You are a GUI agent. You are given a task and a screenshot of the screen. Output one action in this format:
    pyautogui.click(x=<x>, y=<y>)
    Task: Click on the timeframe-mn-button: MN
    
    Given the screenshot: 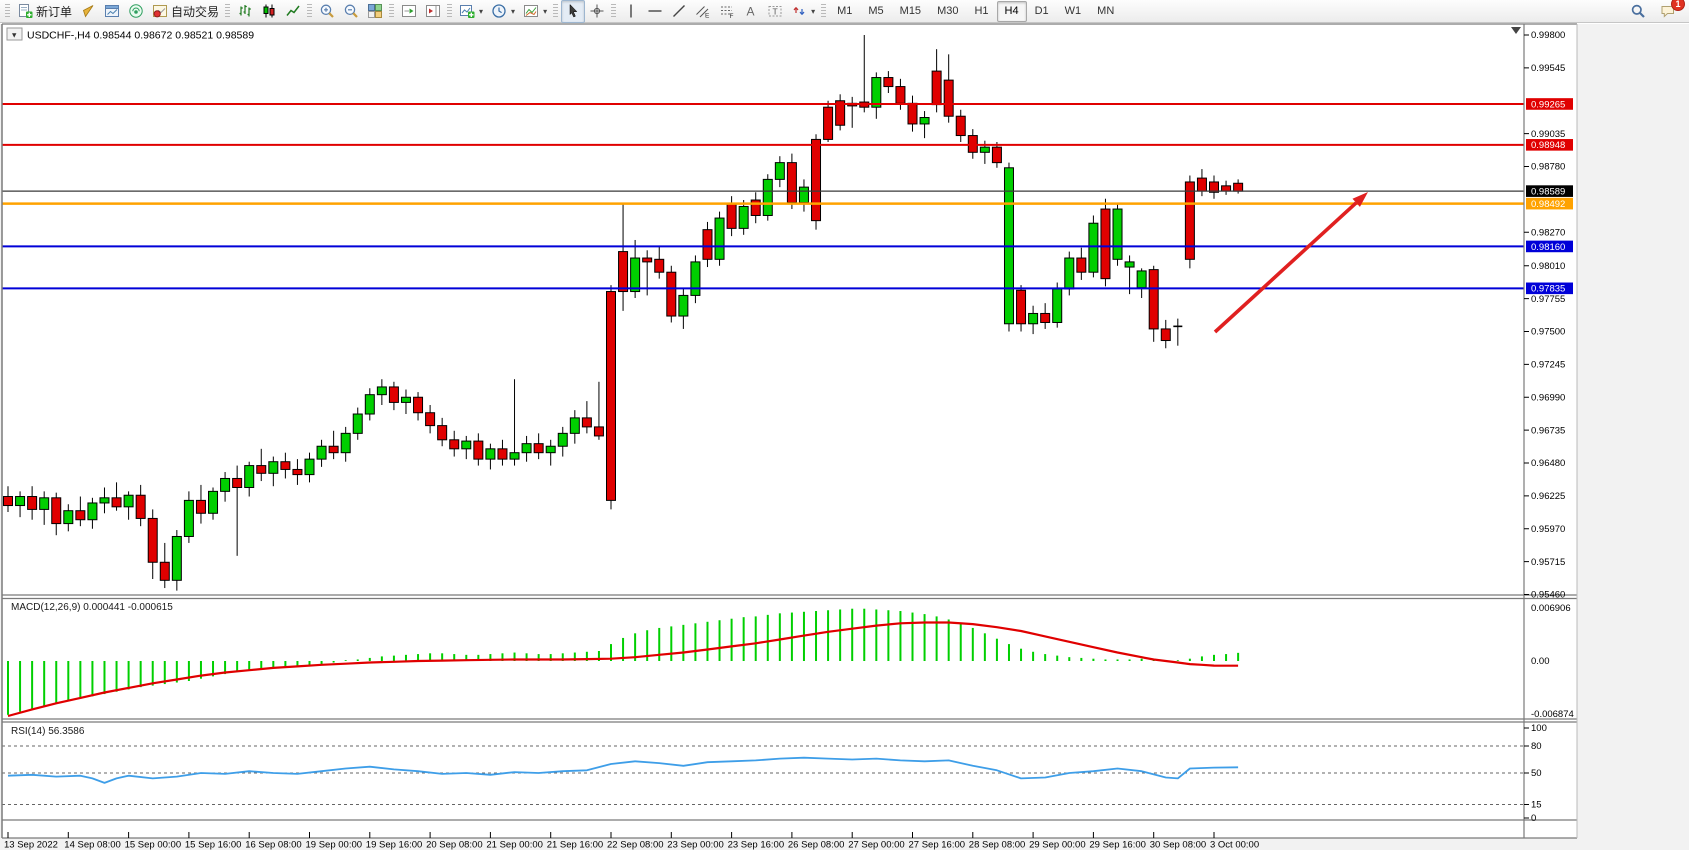 What is the action you would take?
    pyautogui.click(x=1106, y=10)
    